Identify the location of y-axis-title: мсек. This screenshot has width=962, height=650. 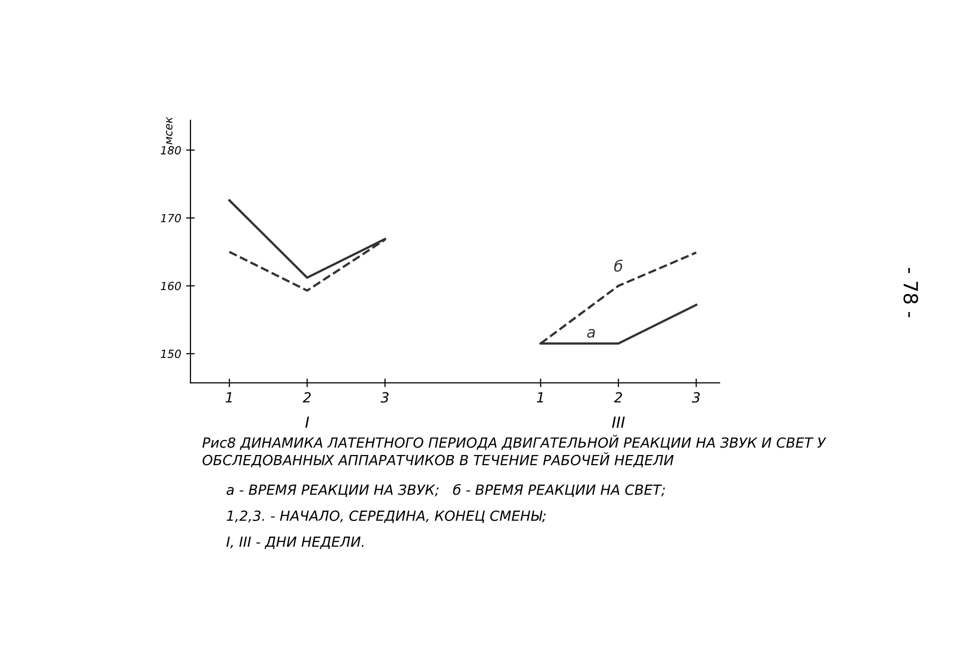
(169, 130).